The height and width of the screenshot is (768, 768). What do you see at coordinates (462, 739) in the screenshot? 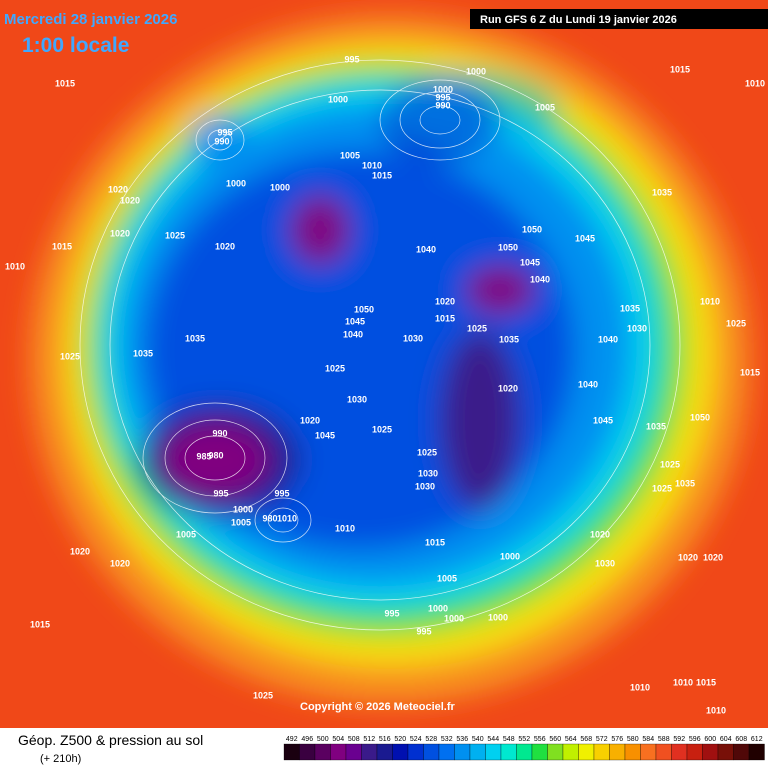
I see `scale-label: 536` at bounding box center [462, 739].